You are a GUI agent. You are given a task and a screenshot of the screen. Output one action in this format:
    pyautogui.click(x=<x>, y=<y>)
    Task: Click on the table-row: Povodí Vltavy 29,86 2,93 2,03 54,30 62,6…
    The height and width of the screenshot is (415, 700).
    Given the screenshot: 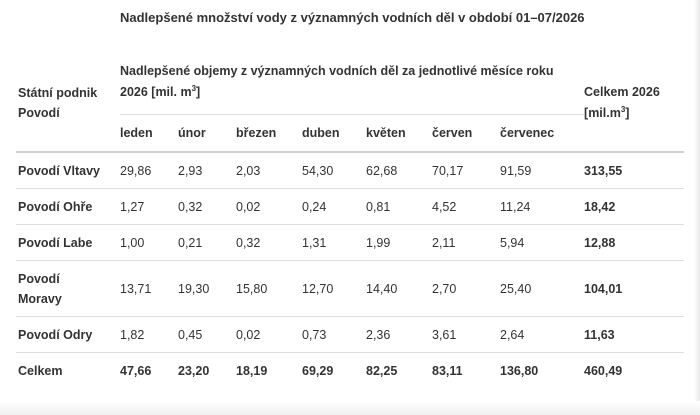 What is the action you would take?
    pyautogui.click(x=350, y=170)
    